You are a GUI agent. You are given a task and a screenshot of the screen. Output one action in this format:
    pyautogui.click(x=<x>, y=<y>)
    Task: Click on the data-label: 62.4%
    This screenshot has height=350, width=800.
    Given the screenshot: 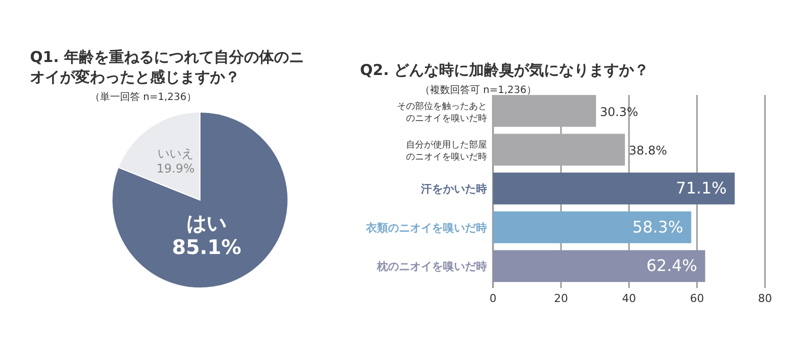 What is the action you would take?
    pyautogui.click(x=672, y=266)
    